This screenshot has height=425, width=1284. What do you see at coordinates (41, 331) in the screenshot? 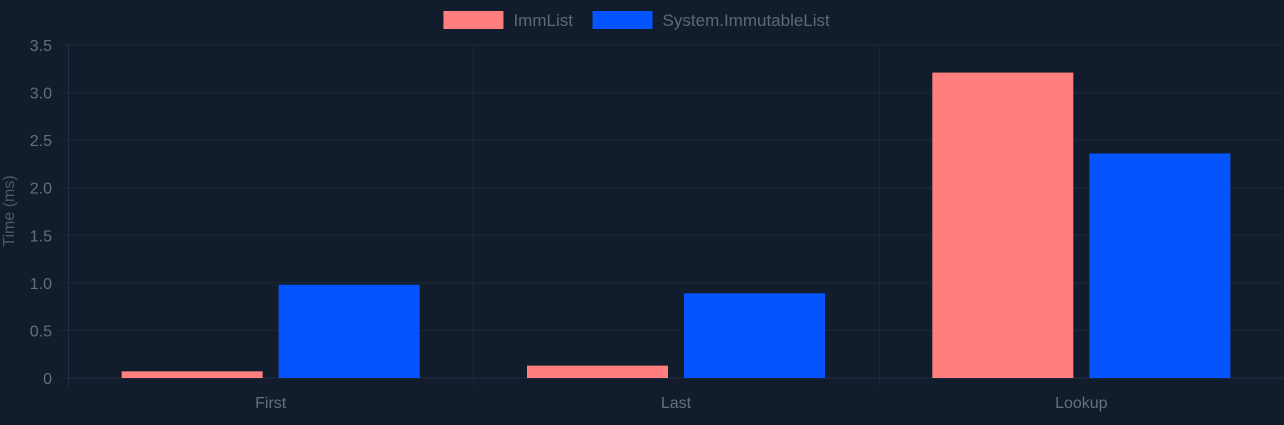
I see `y-tick-label: 0.5` at bounding box center [41, 331].